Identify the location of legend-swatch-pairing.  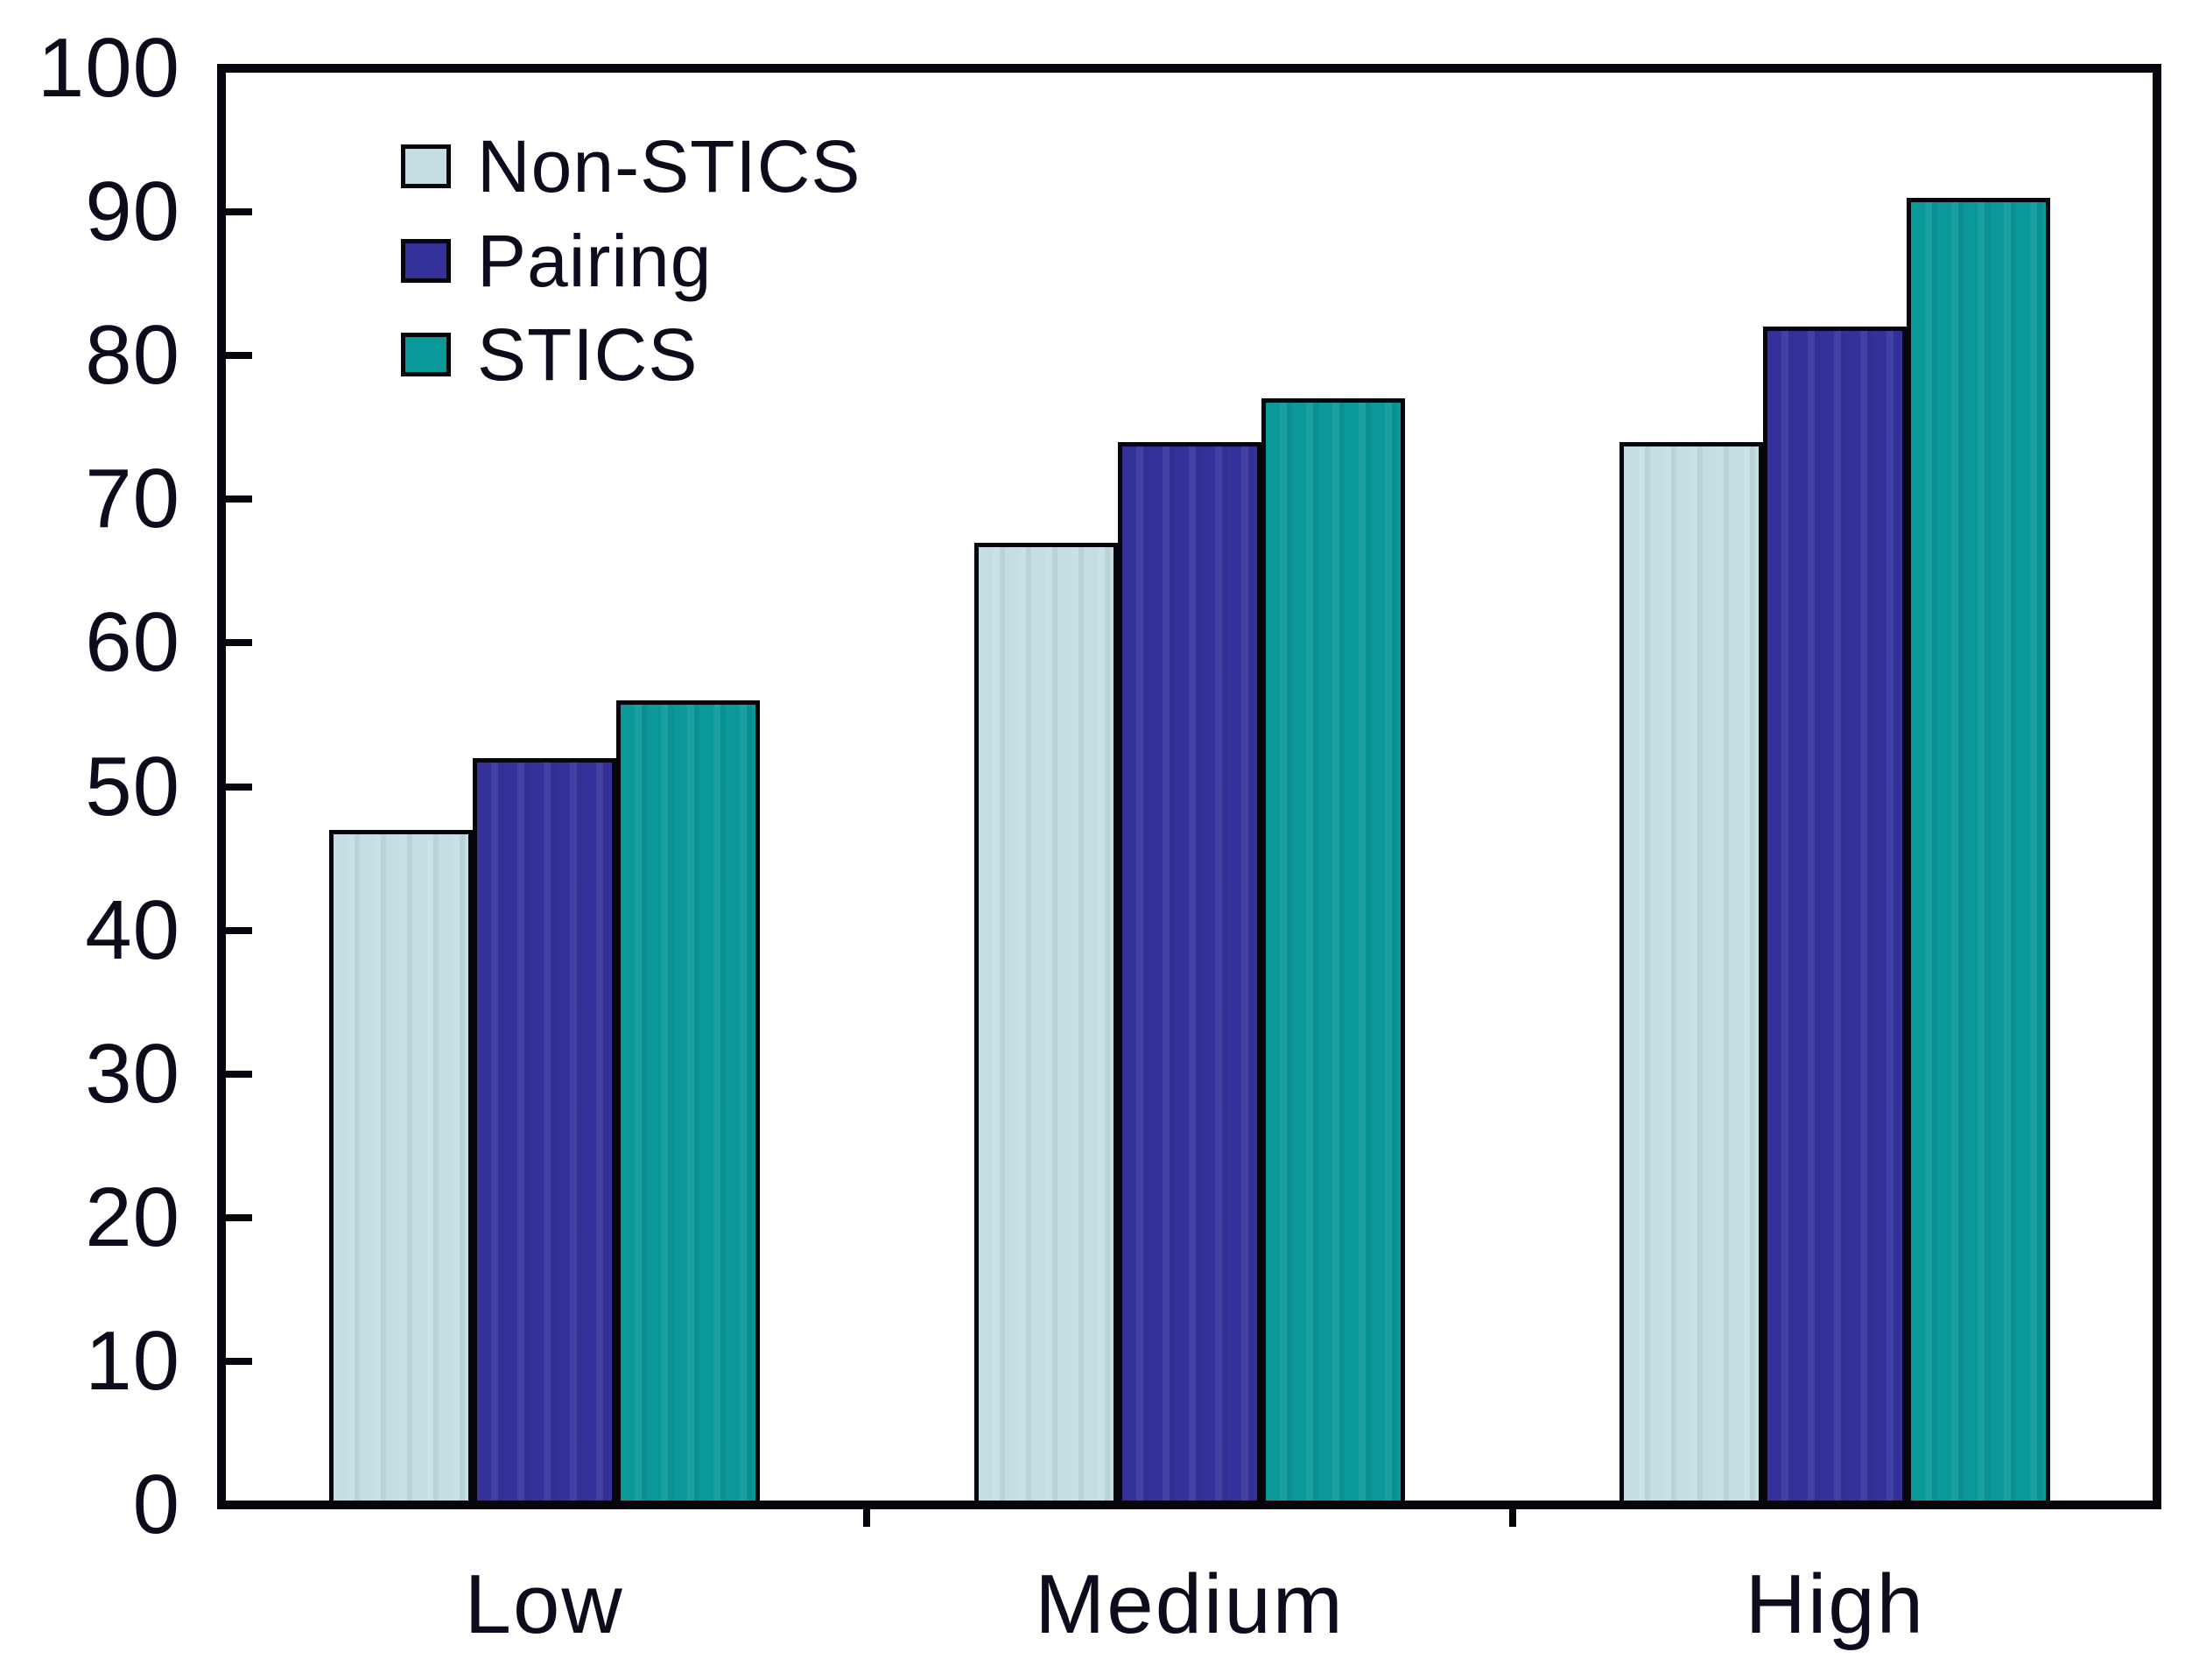
(426, 260).